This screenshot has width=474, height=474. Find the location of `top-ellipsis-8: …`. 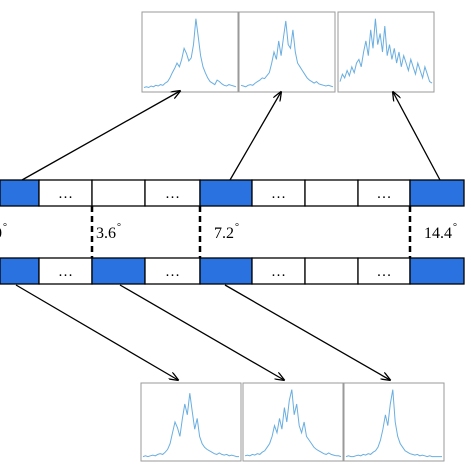

top-ellipsis-8: … is located at coordinates (384, 194).